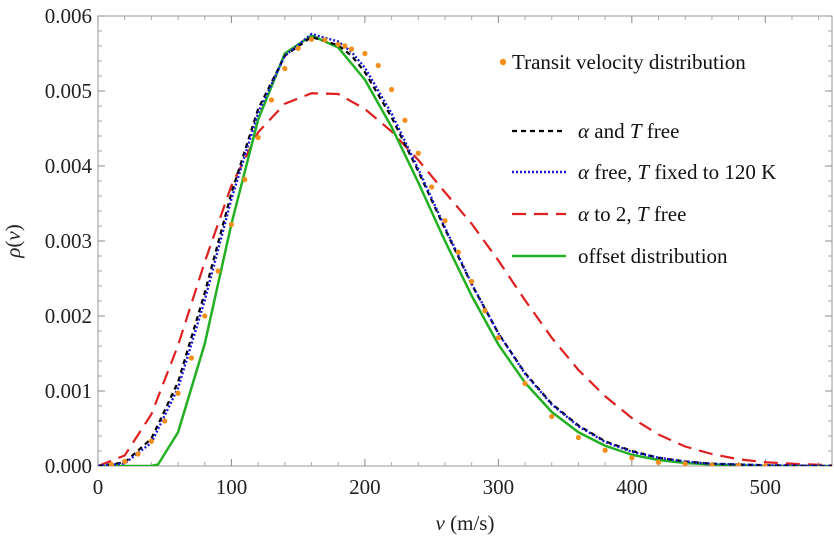 This screenshot has height=536, width=834. What do you see at coordinates (503, 62) in the screenshot?
I see `legend-marker` at bounding box center [503, 62].